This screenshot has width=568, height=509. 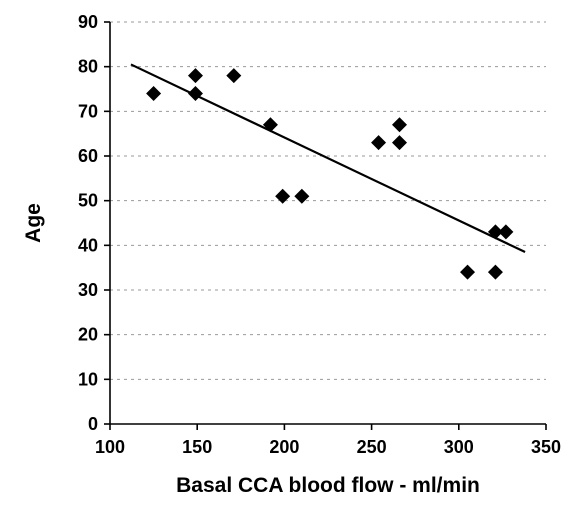 What do you see at coordinates (33, 223) in the screenshot?
I see `y-axis-title: Age` at bounding box center [33, 223].